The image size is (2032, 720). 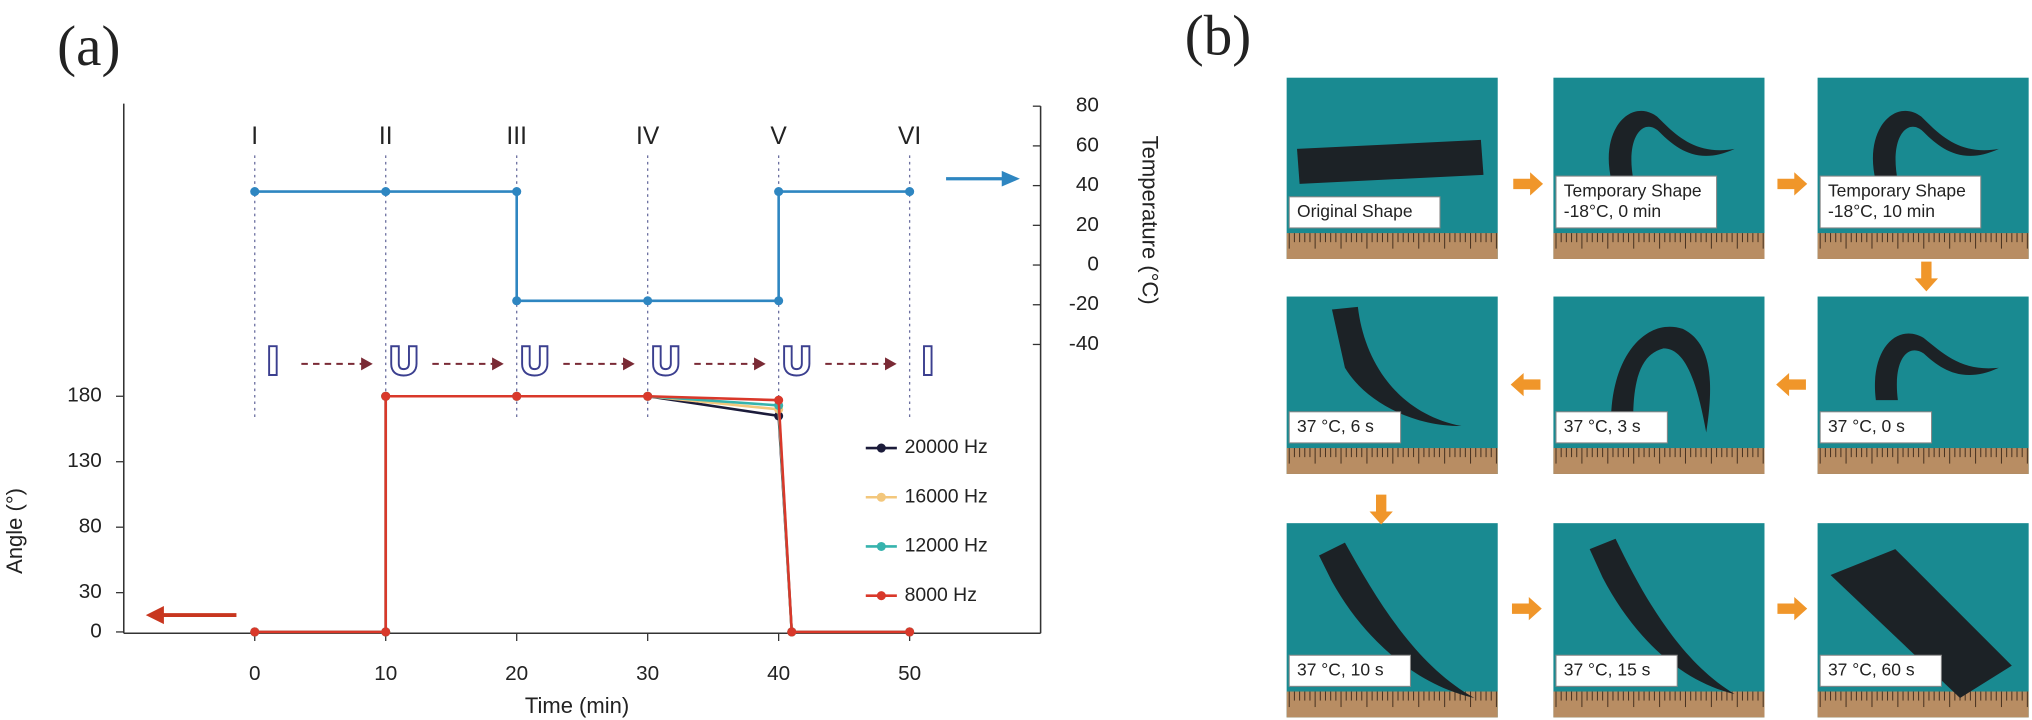 I want to click on stage-label: III, so click(x=516, y=136).